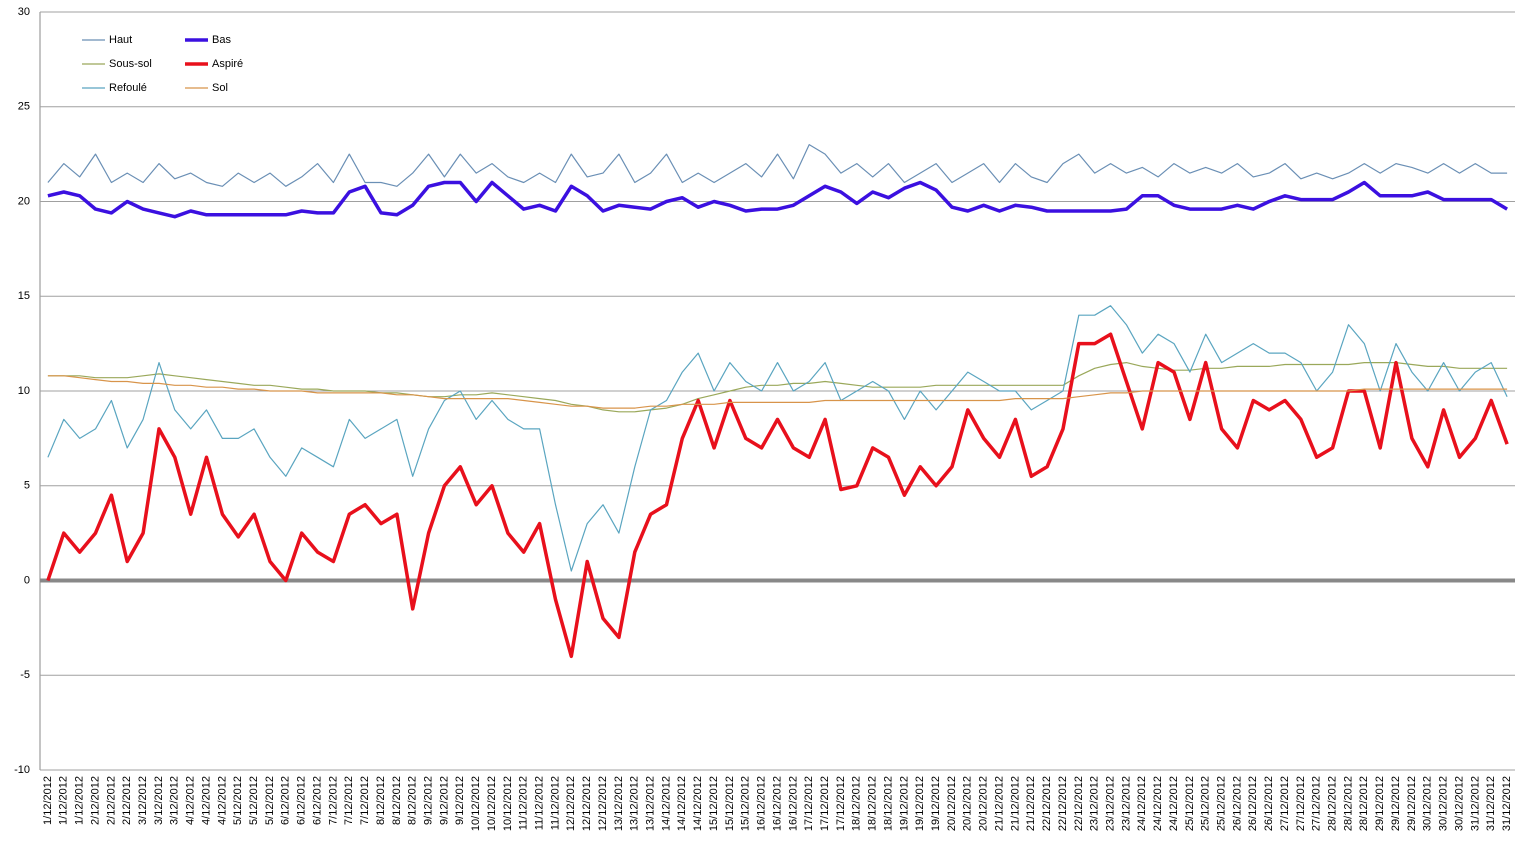 This screenshot has width=1537, height=852. Describe the element at coordinates (220, 88) in the screenshot. I see `legend-label: Sol` at that location.